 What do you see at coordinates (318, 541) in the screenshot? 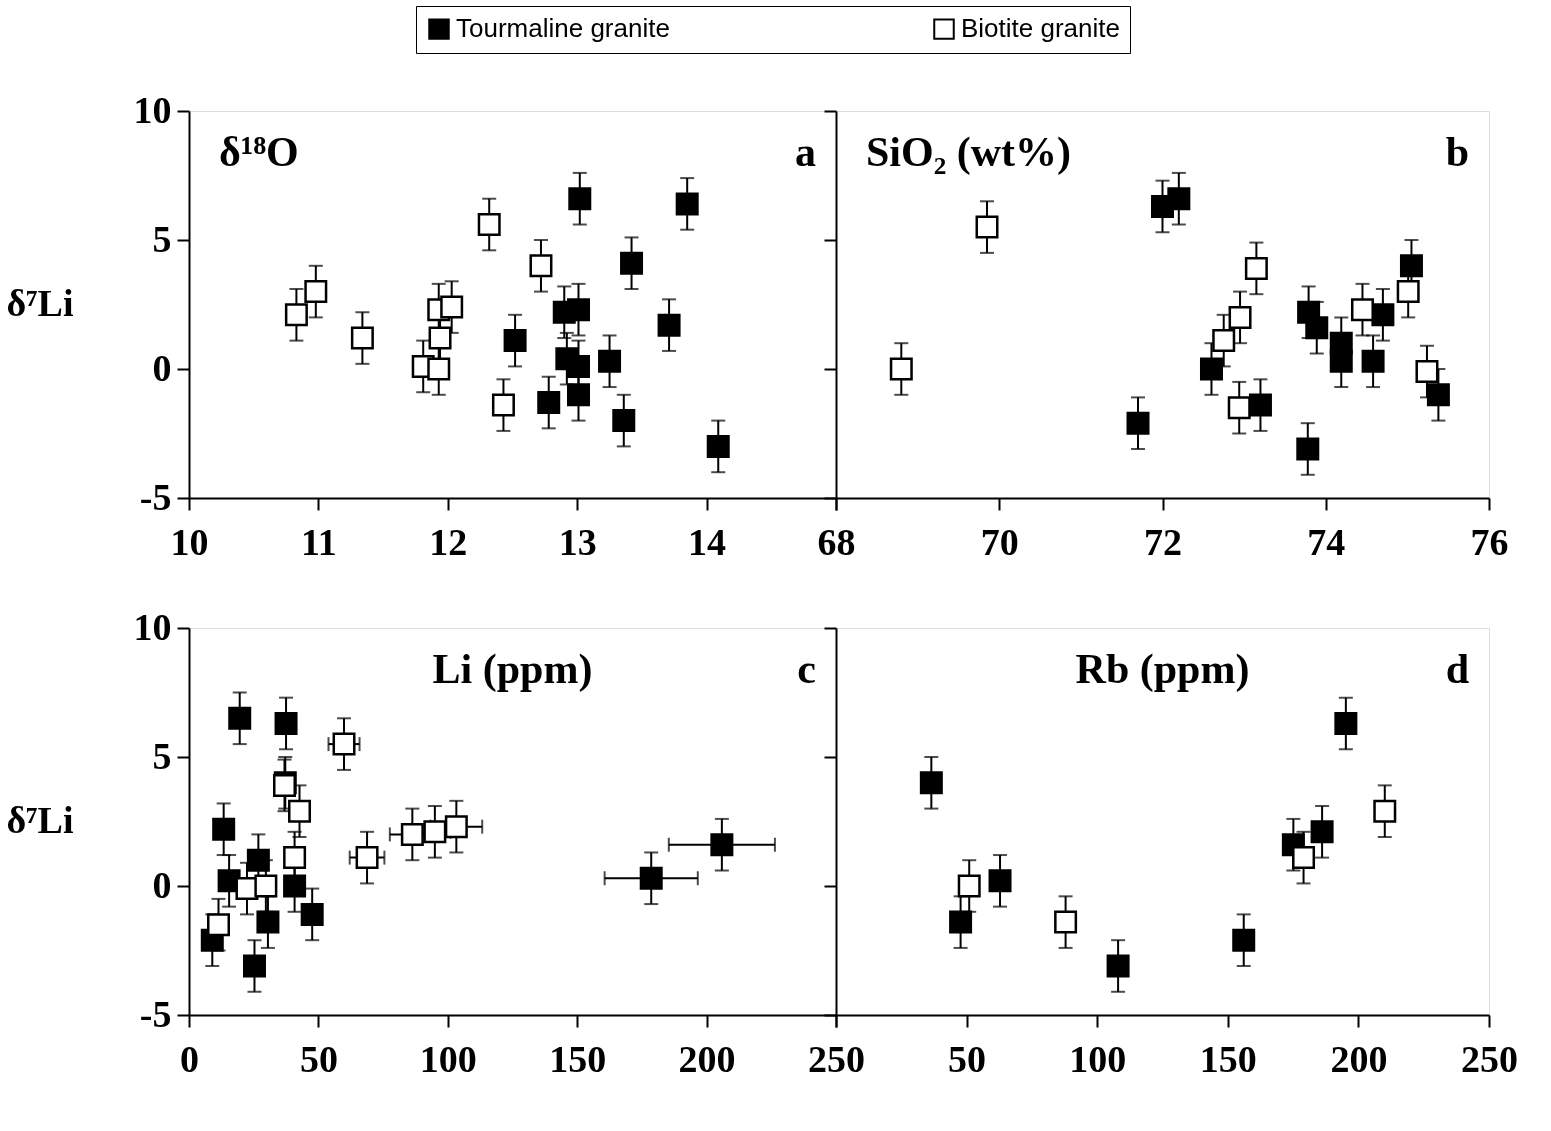
I see `x-tick-label: 11` at bounding box center [318, 541].